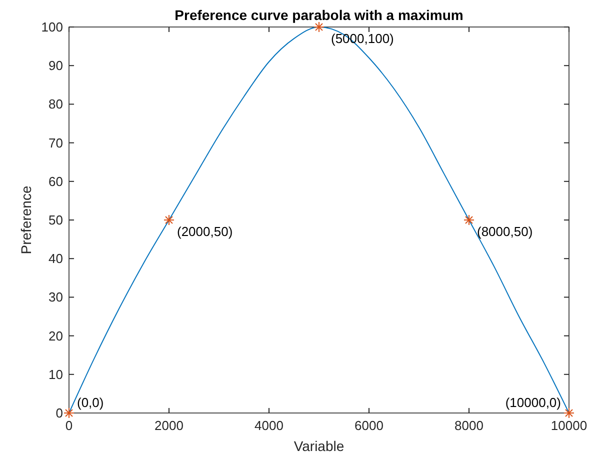 This screenshot has height=463, width=596. I want to click on y-tick-label: 70, so click(55, 142).